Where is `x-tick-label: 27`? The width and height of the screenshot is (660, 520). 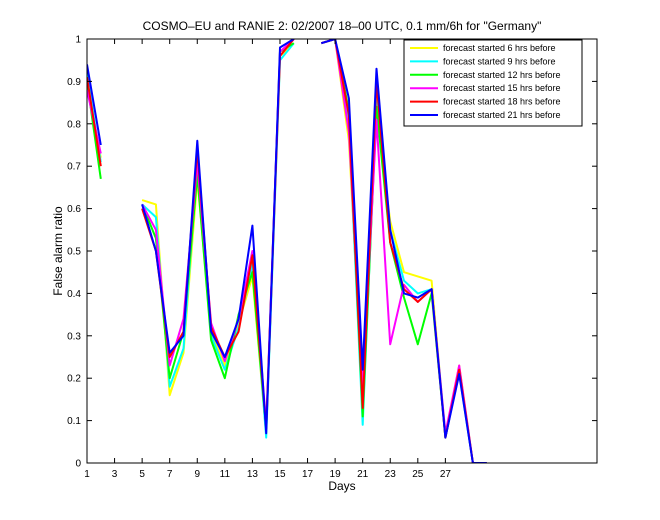 x-tick-label: 27 is located at coordinates (446, 474).